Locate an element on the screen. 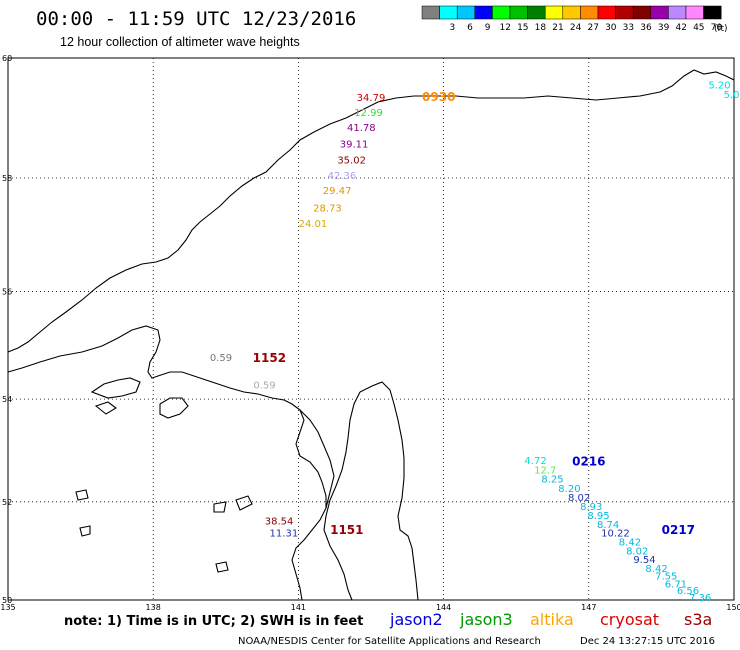 The image size is (740, 650). scale-tick-label: 42 is located at coordinates (680, 28).